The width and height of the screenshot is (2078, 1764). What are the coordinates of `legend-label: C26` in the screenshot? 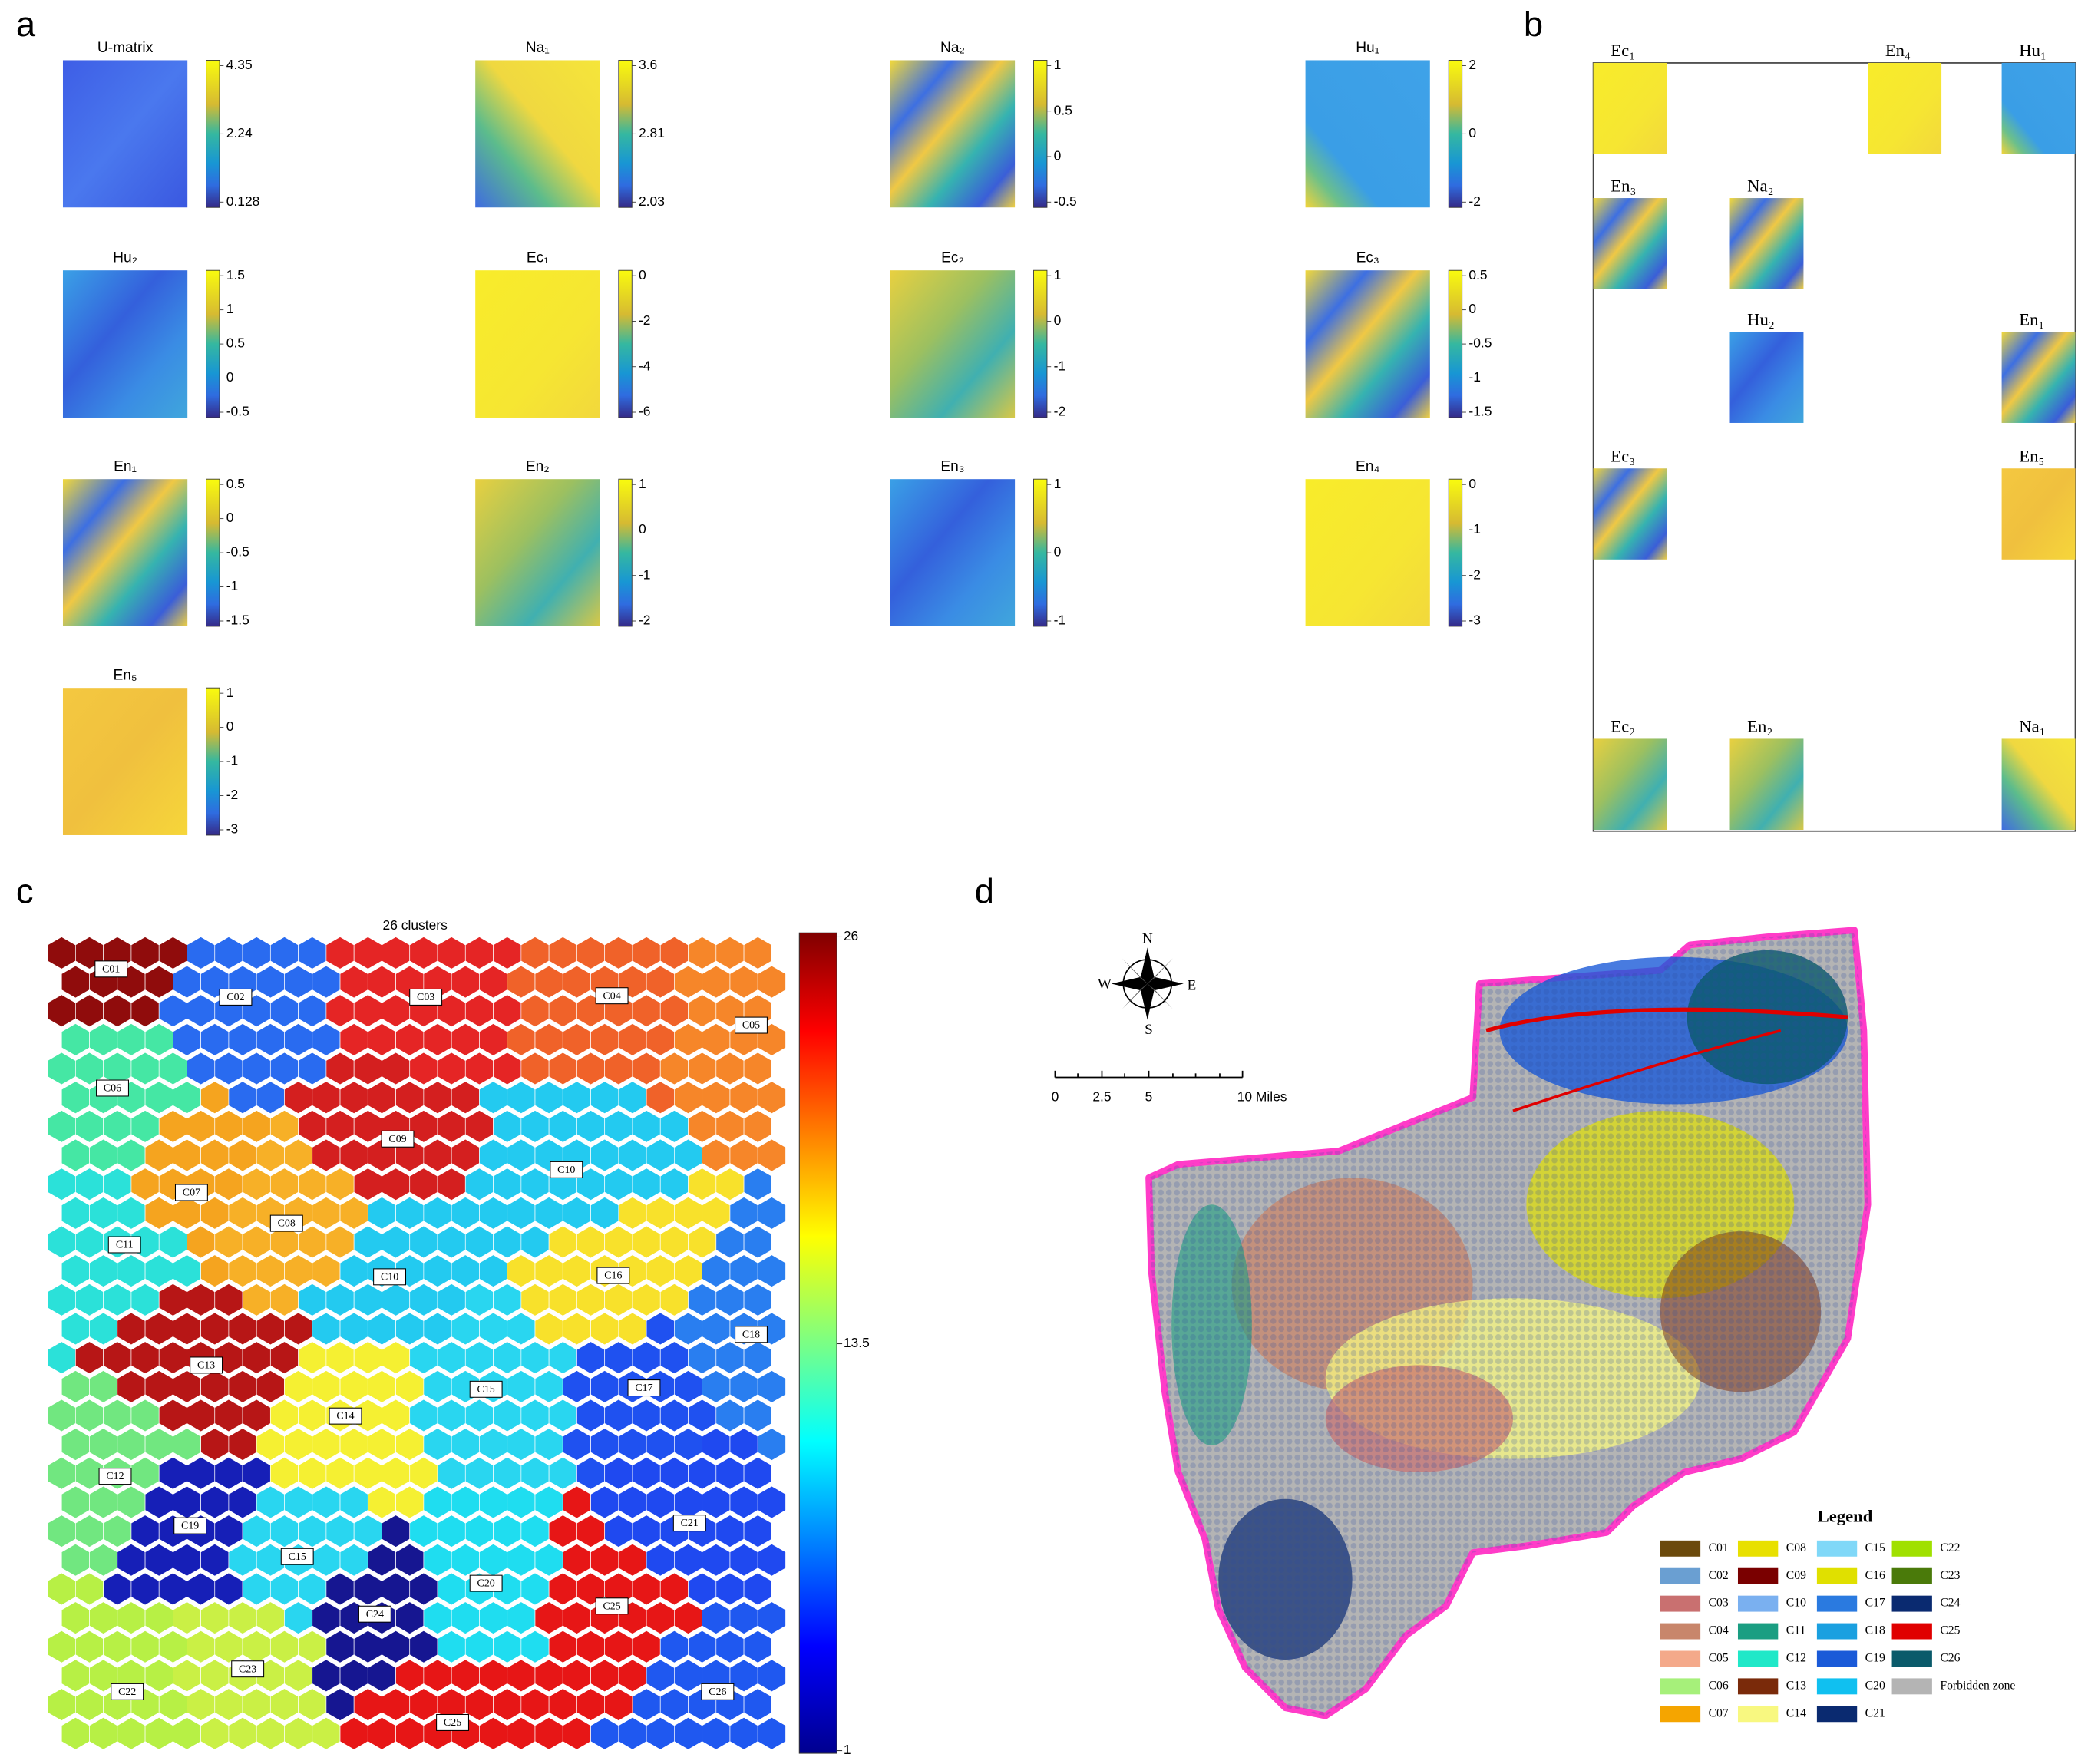 It's located at (1950, 1658).